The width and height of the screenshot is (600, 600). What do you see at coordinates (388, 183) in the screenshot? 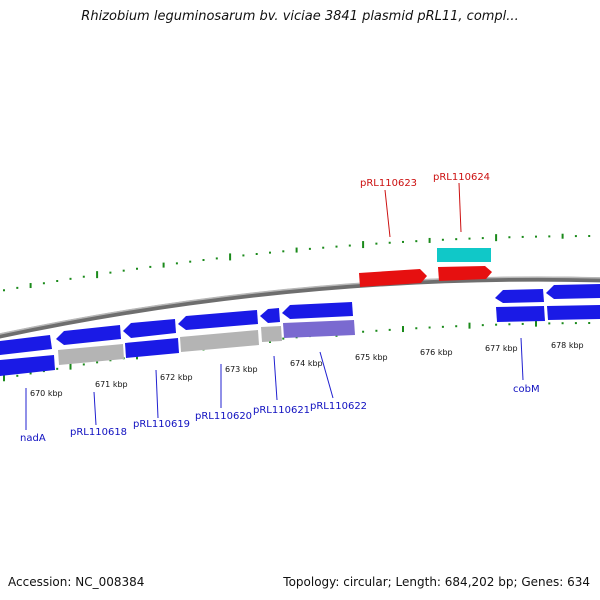
I see `gene-label-pRL110623: pRL110623` at bounding box center [388, 183].